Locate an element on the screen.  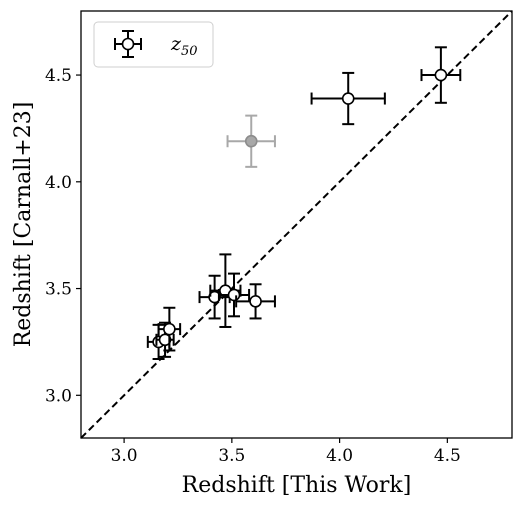
x-tick-label-0: 3.0 is located at coordinates (124, 456).